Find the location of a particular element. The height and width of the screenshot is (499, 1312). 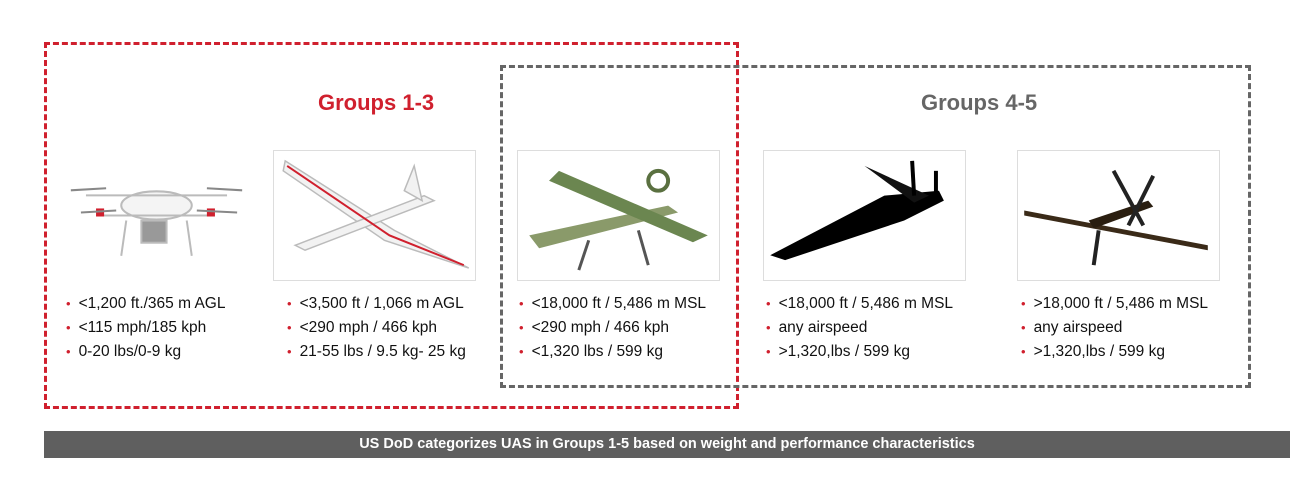

quadcopter-drone-image is located at coordinates (156, 215).